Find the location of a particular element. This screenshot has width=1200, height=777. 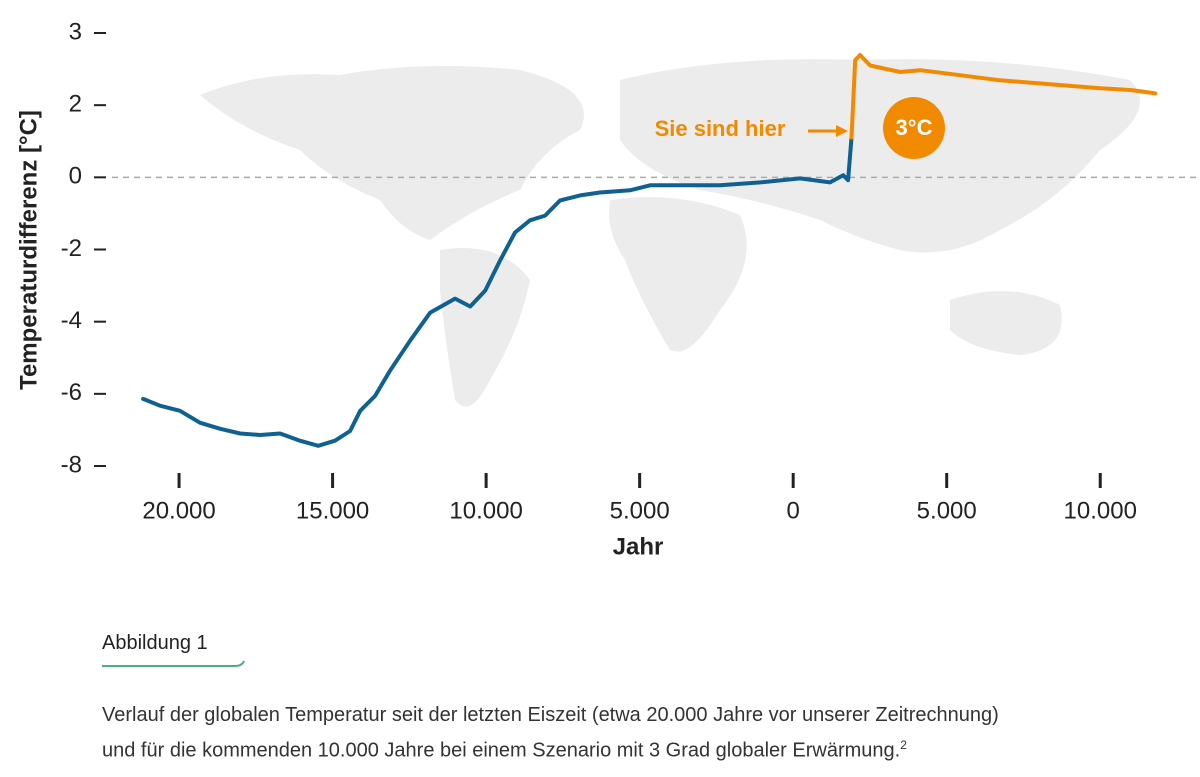

y-axis-title: Temperaturdifferenz [°C] is located at coordinates (28, 250).